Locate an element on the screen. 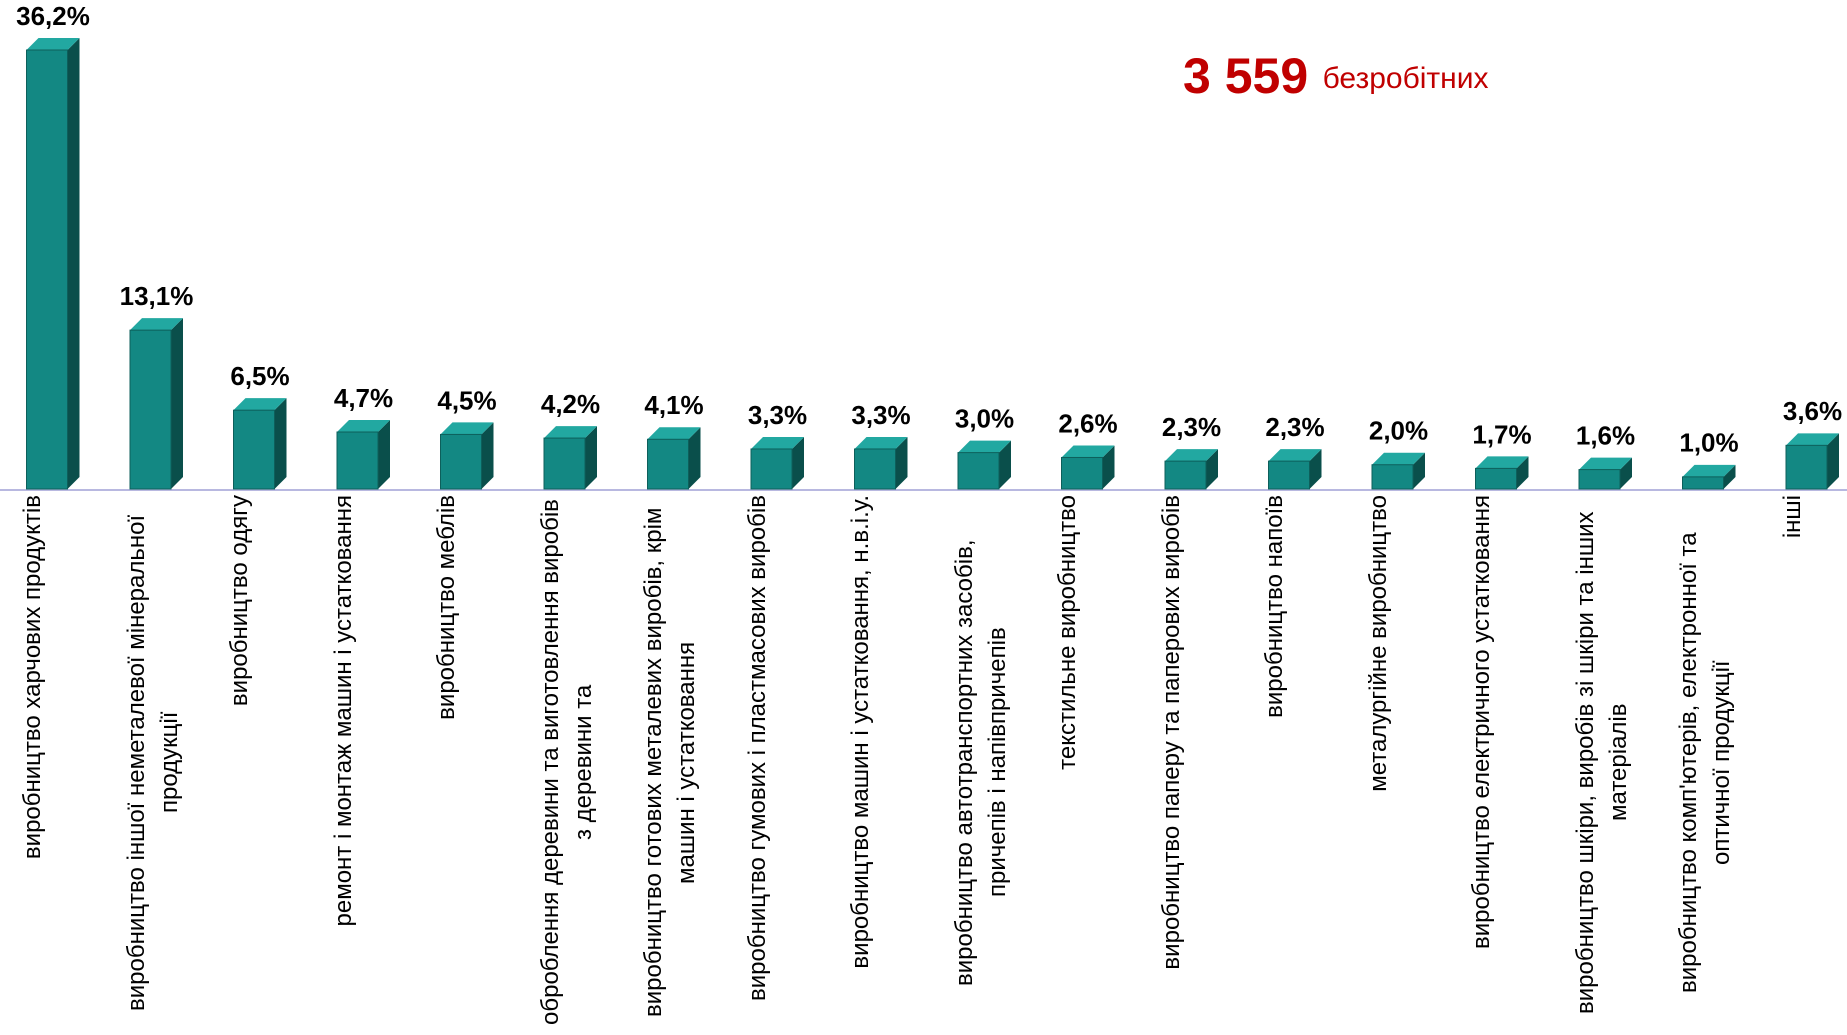  value-label: 3,0% is located at coordinates (984, 418).